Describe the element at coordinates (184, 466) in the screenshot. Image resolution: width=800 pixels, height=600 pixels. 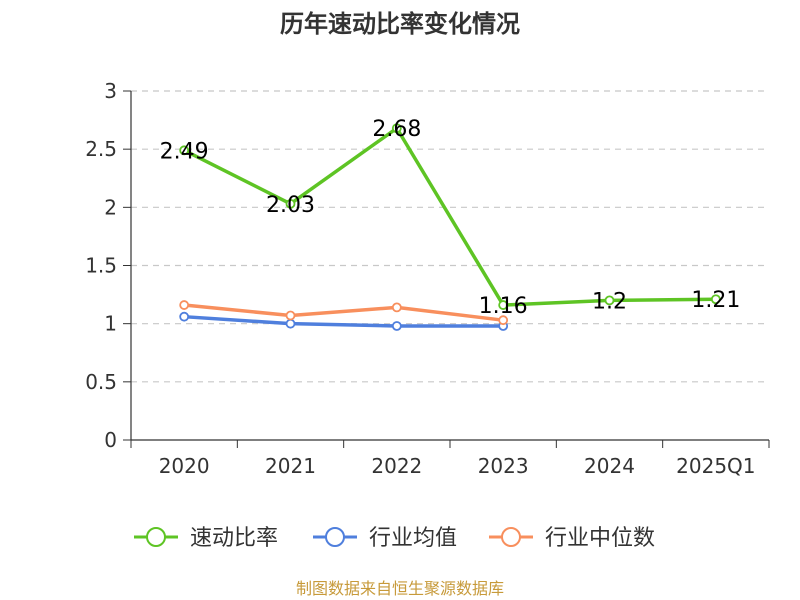
I see `x-tick-label: 2020` at that location.